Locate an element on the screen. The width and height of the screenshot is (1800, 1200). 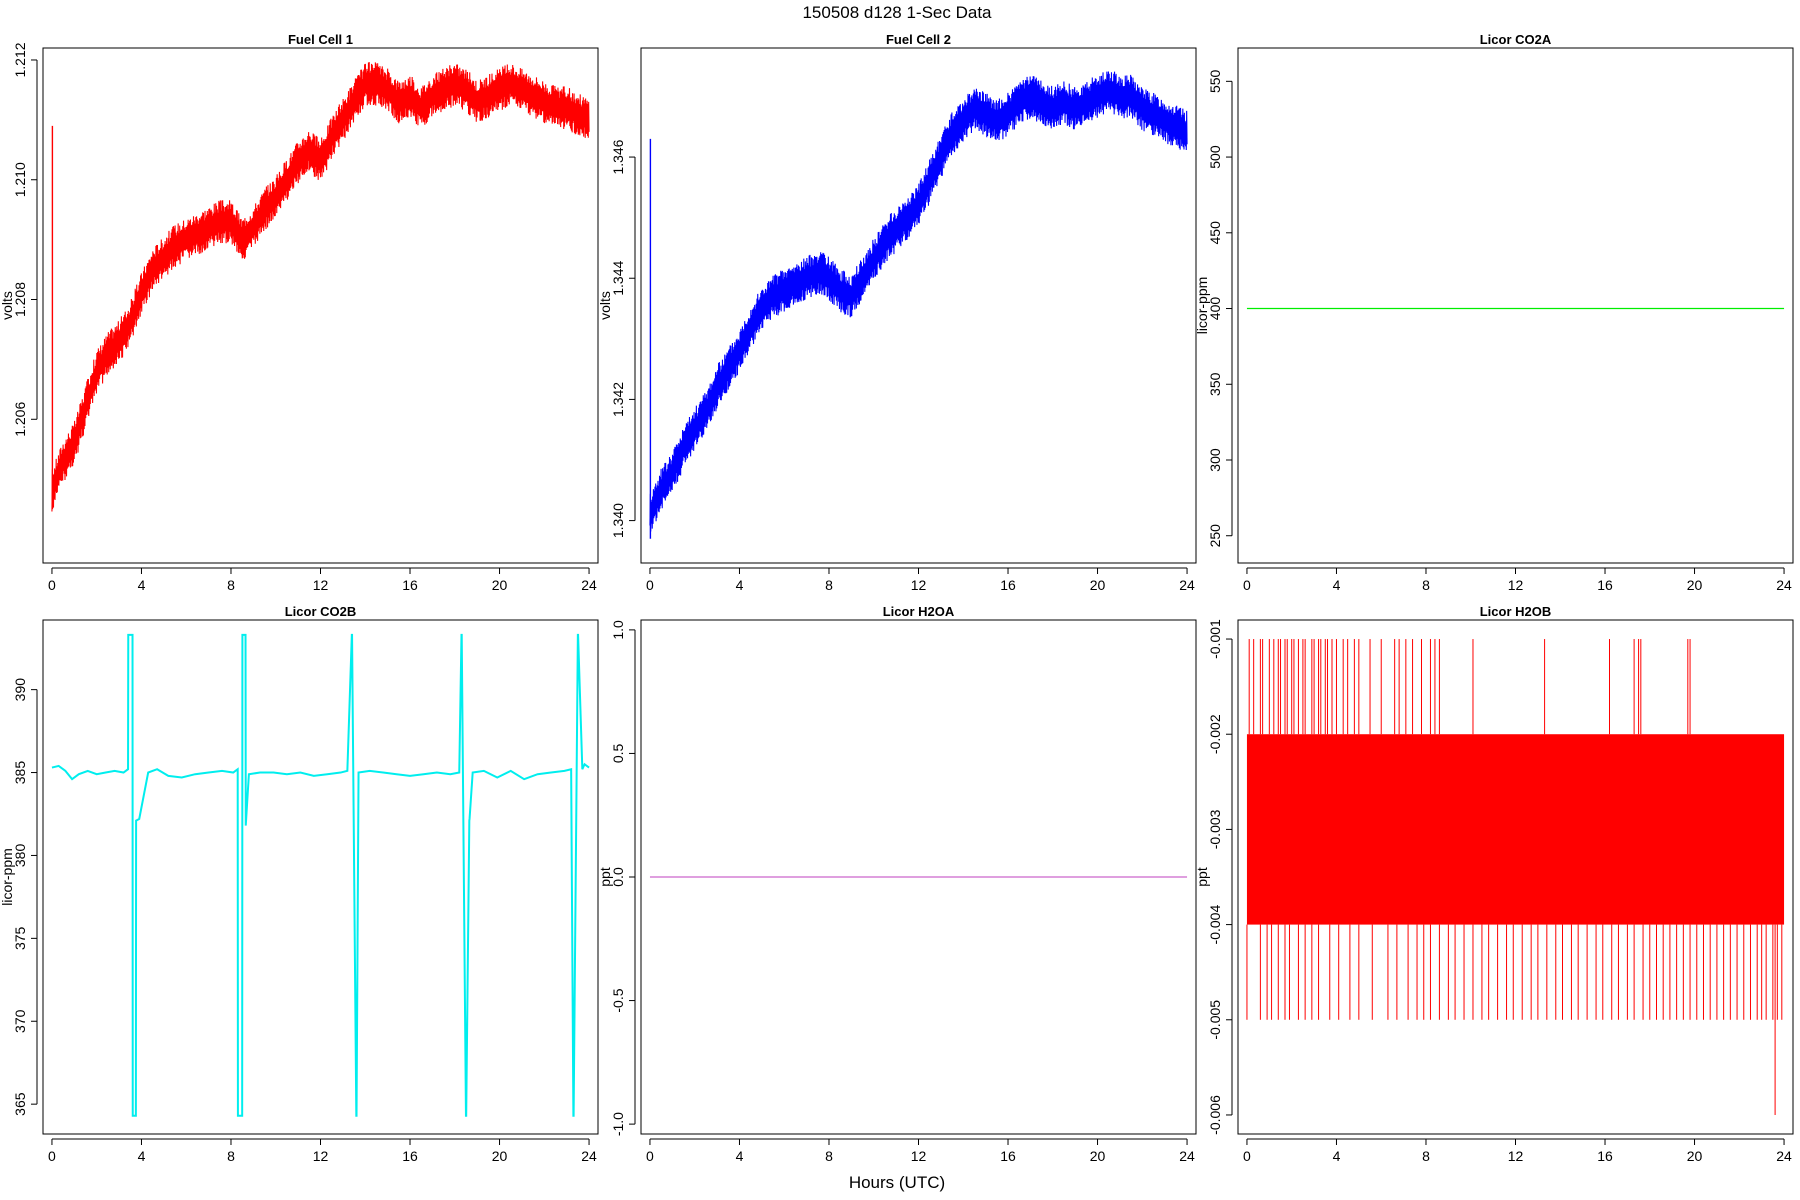
y-axis-label: volts is located at coordinates (7, 305).